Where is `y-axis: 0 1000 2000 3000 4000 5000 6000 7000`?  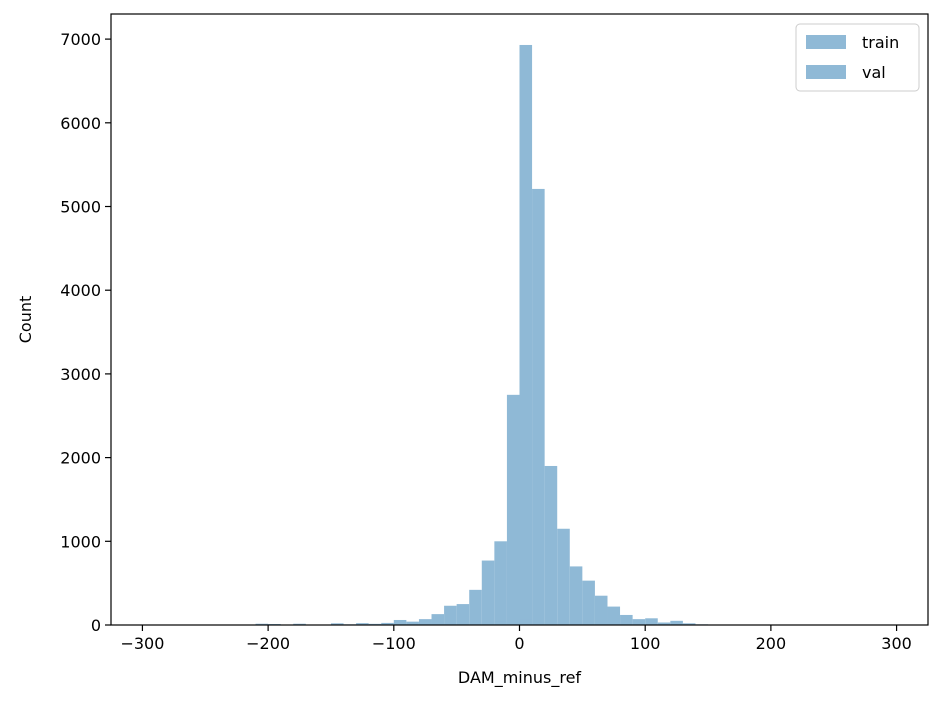
y-axis: 0 1000 2000 3000 4000 5000 6000 7000 is located at coordinates (85, 332).